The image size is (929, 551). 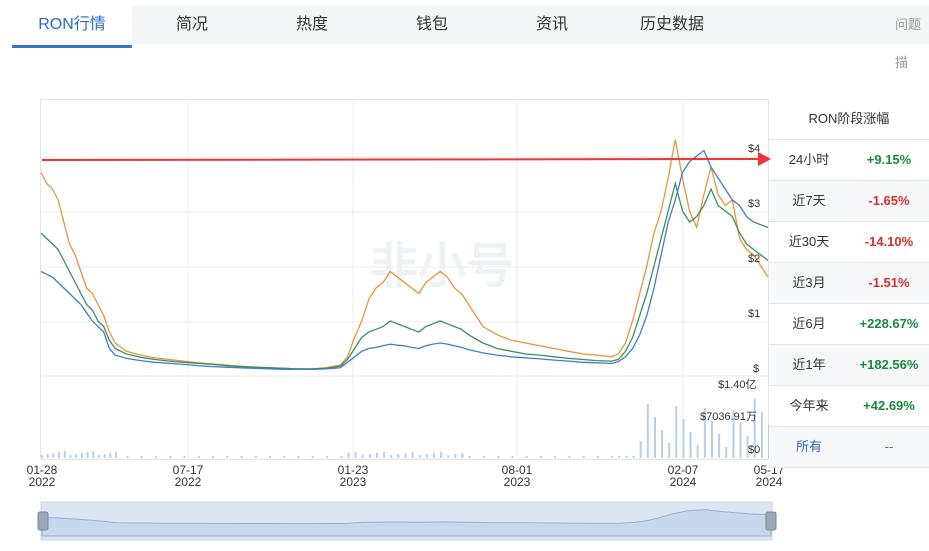 What do you see at coordinates (442, 266) in the screenshot?
I see `watermark: 非小号` at bounding box center [442, 266].